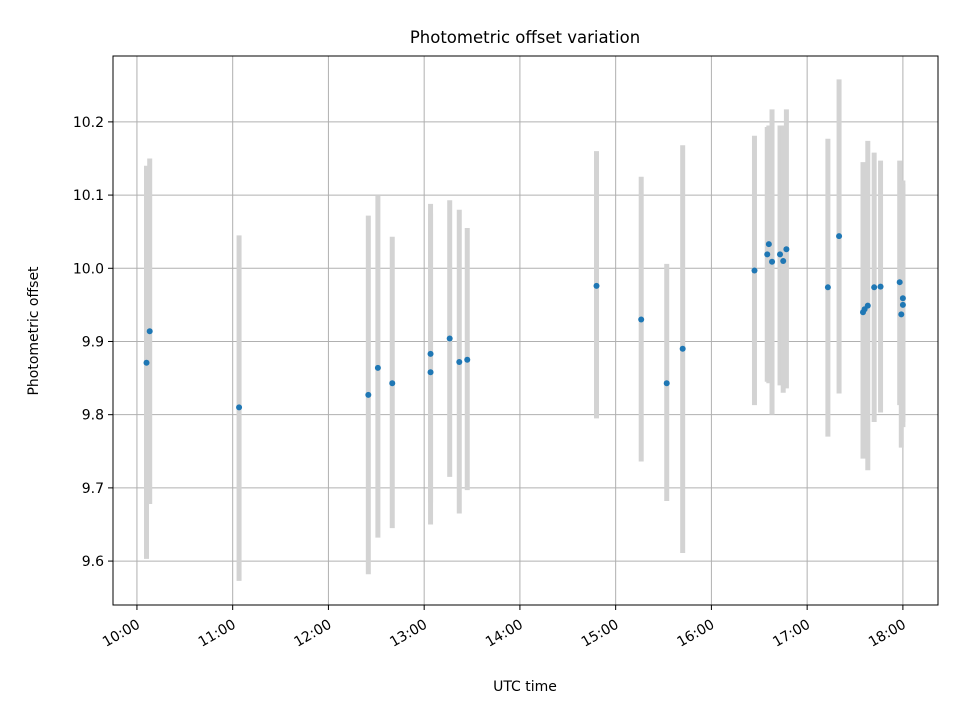  I want to click on x-tick-label: 16:00, so click(695, 634).